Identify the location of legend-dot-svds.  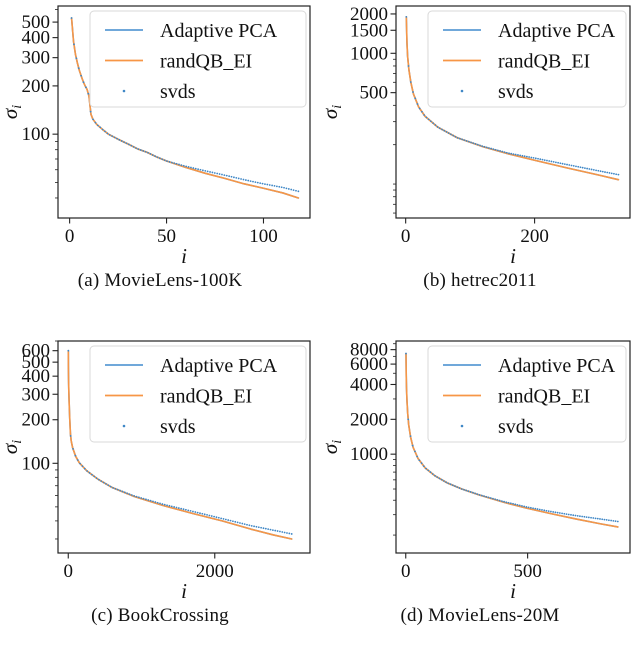
(462, 426).